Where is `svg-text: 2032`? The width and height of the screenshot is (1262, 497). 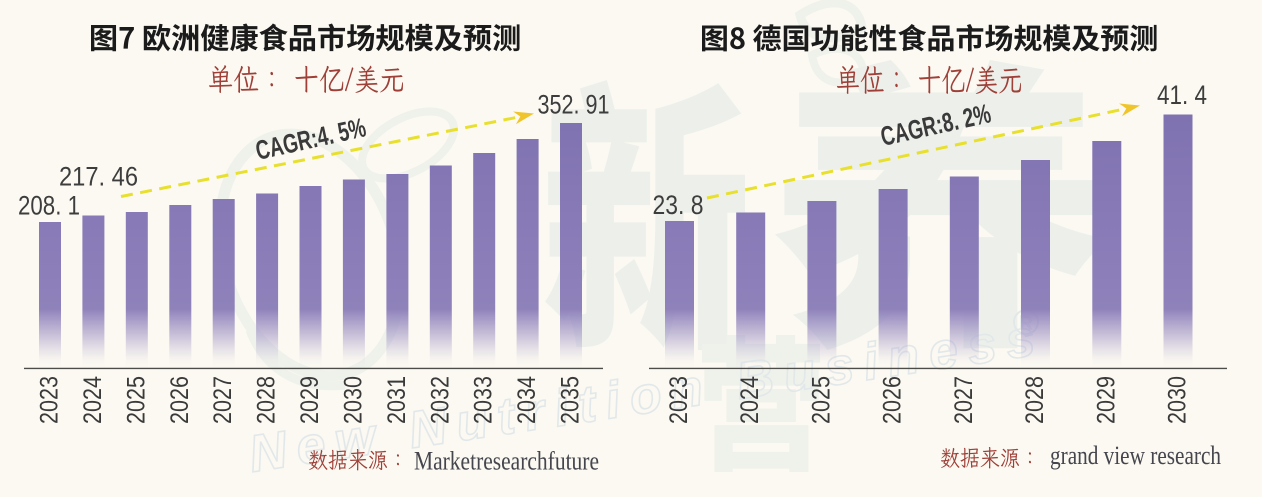
svg-text: 2032 is located at coordinates (440, 400).